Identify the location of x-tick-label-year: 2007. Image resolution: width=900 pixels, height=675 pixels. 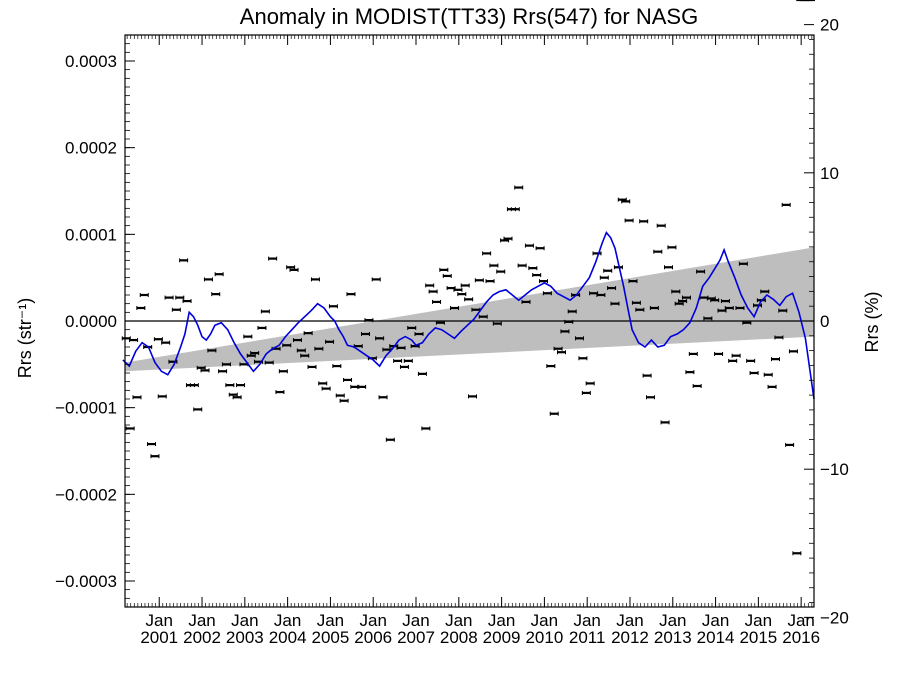
(416, 637).